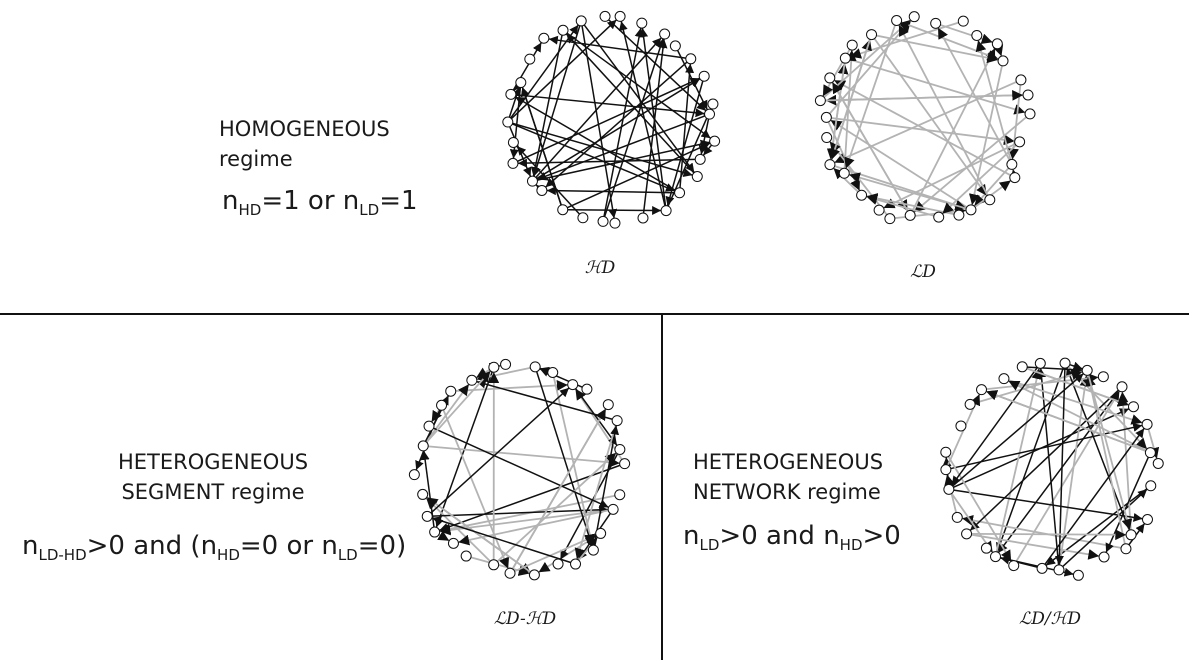 The width and height of the screenshot is (1189, 660). I want to click on segment-title-line1: HETEROGENEOUS, so click(213, 462).